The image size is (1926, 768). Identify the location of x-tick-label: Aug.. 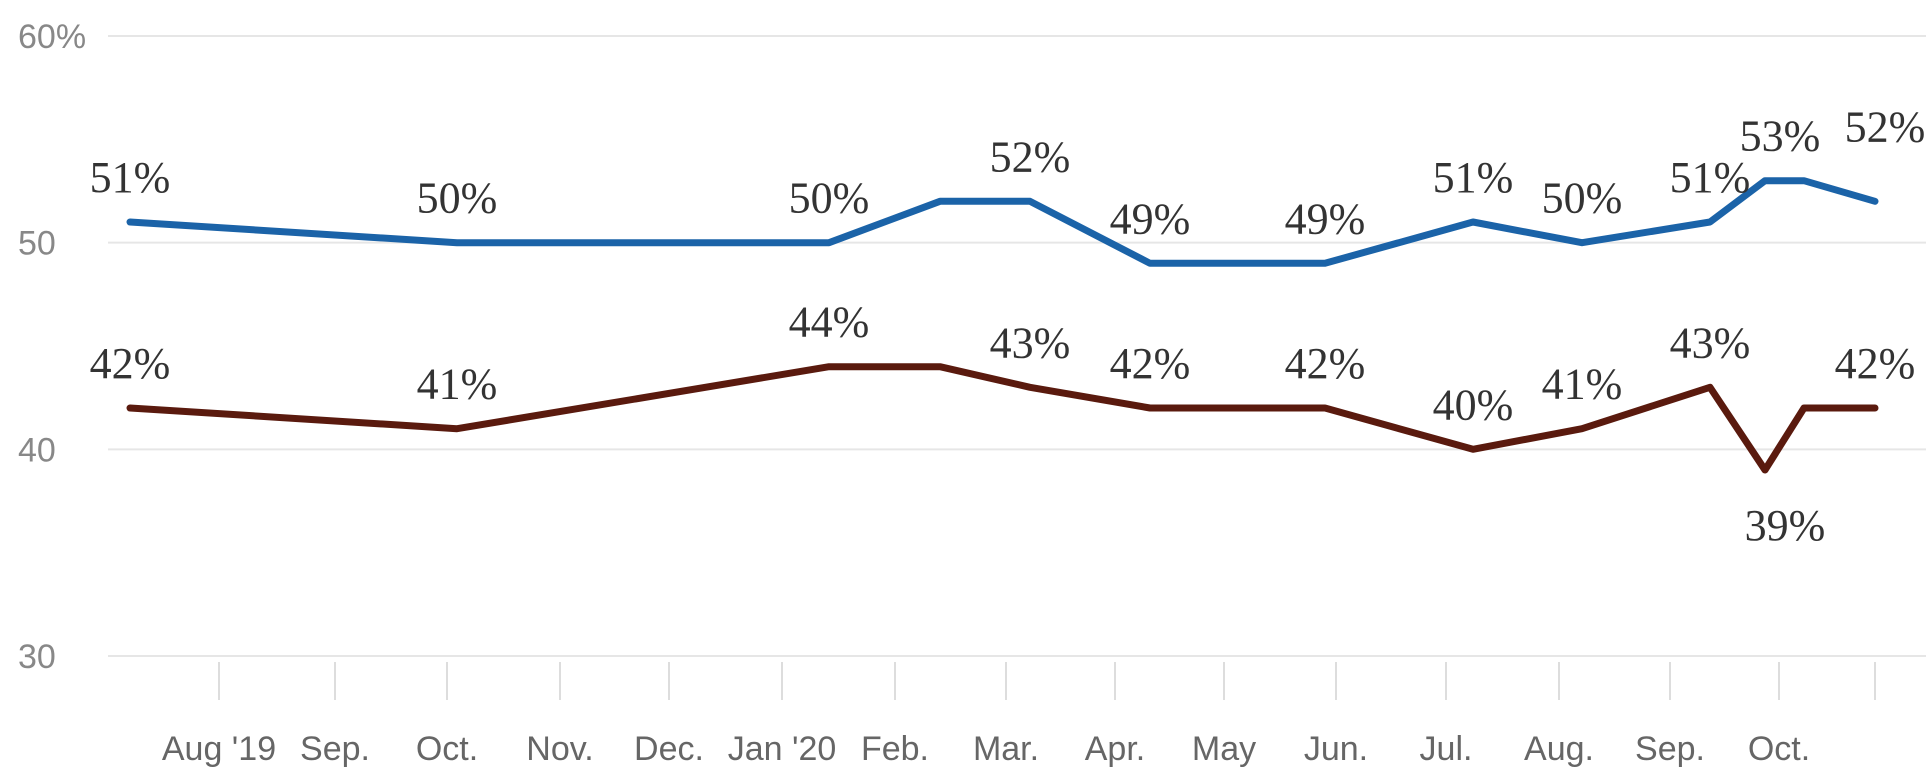
(1559, 749).